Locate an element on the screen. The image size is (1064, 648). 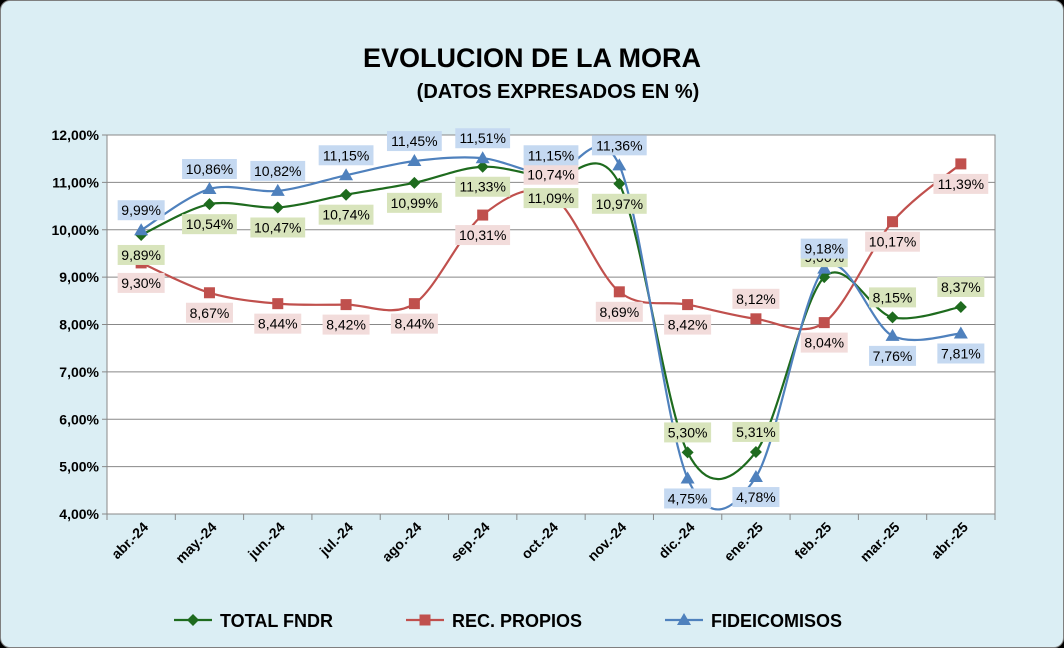
data-label-rec-propios: 10,17% is located at coordinates (892, 241).